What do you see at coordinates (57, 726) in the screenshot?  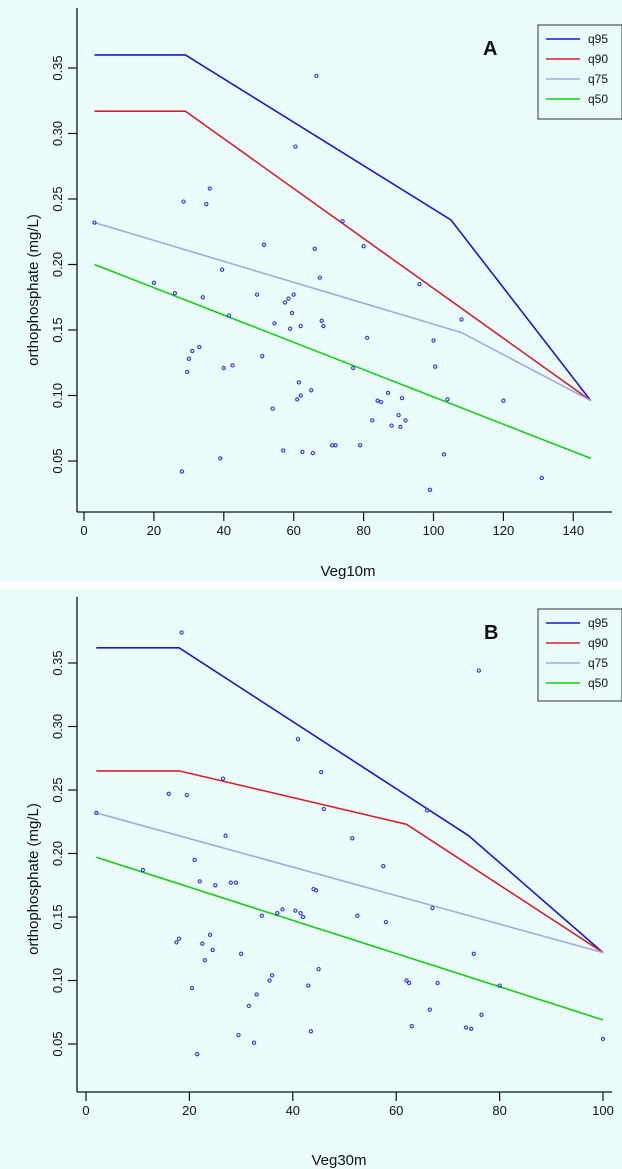 I see `chart-b-y-tick-label: 0.30` at bounding box center [57, 726].